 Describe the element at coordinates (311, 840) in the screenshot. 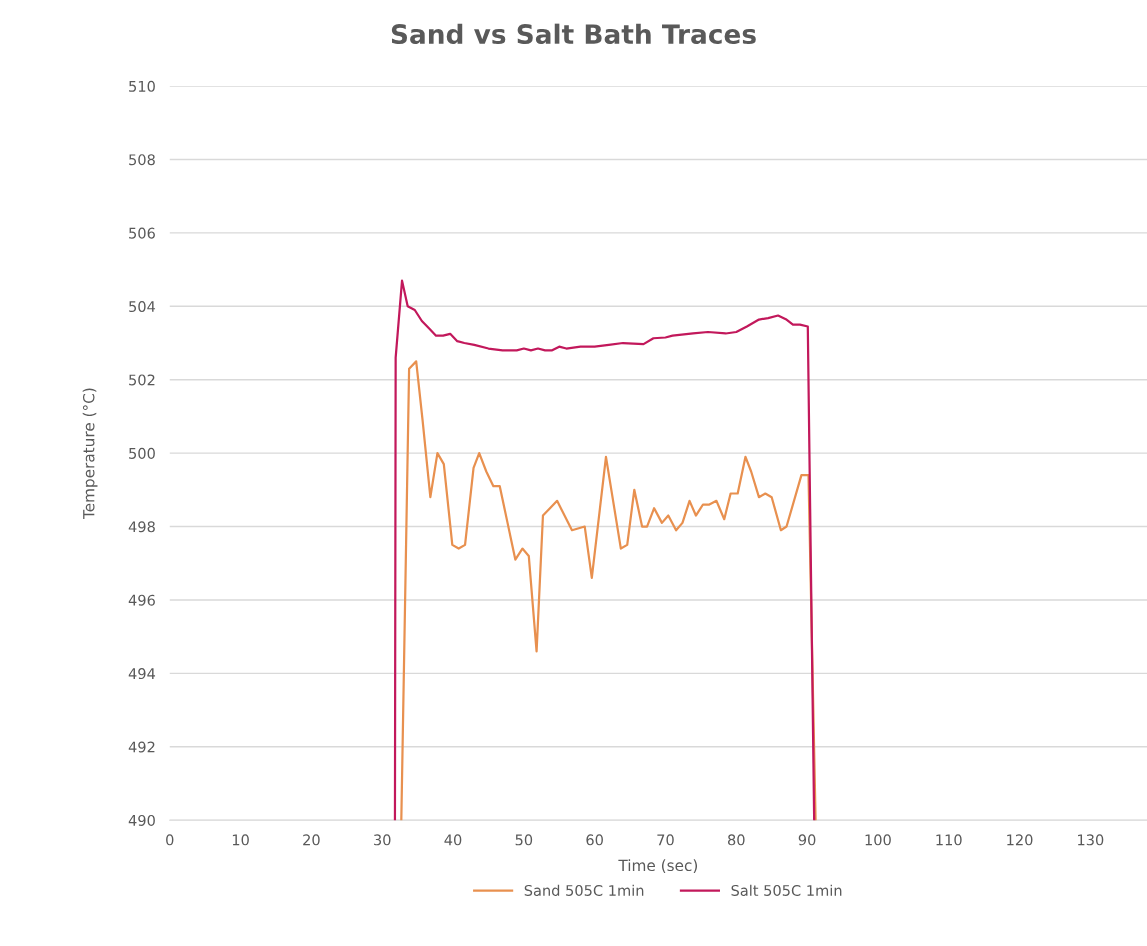

I see `x-tick-label: 20` at that location.